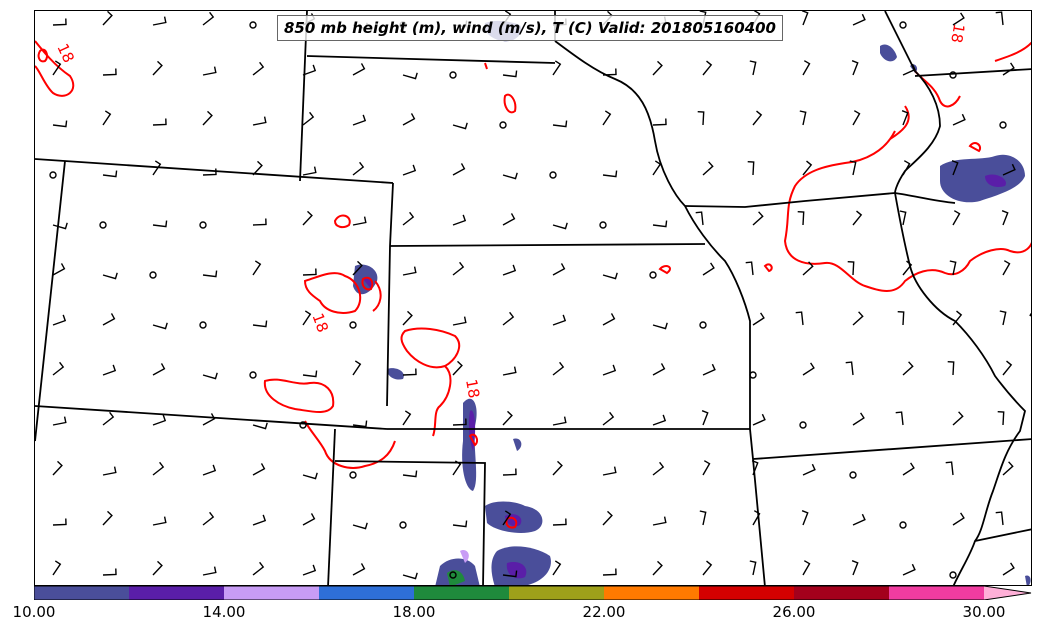 The width and height of the screenshot is (1041, 633). What do you see at coordinates (224, 612) in the screenshot?
I see `colorbar-tick-label: 14.00` at bounding box center [224, 612].